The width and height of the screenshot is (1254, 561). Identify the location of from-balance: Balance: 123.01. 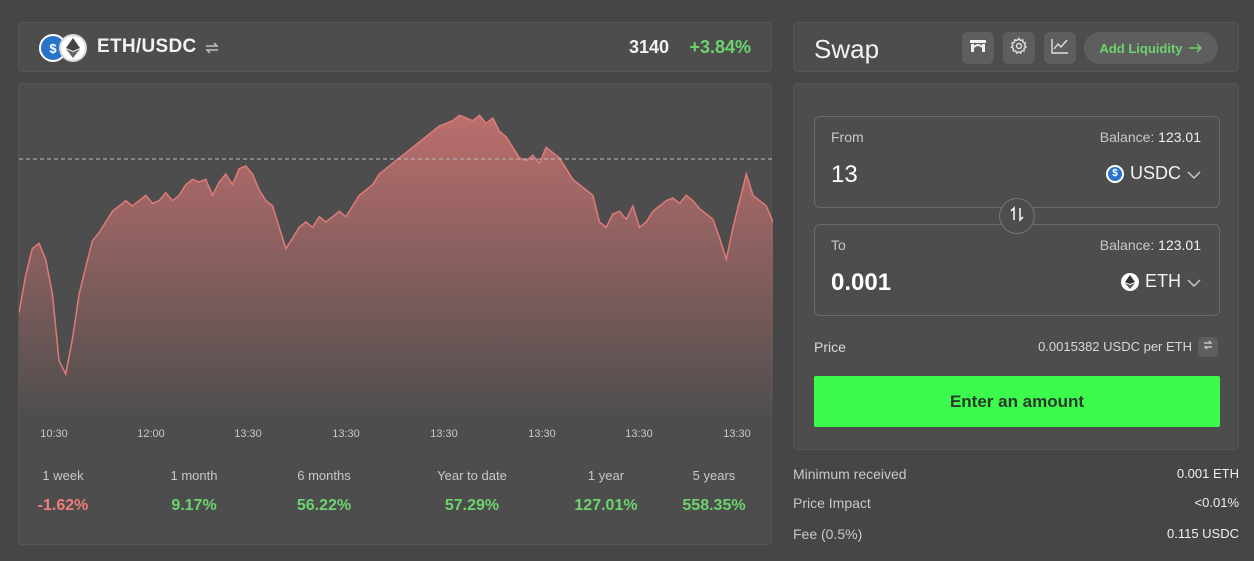
(1150, 137).